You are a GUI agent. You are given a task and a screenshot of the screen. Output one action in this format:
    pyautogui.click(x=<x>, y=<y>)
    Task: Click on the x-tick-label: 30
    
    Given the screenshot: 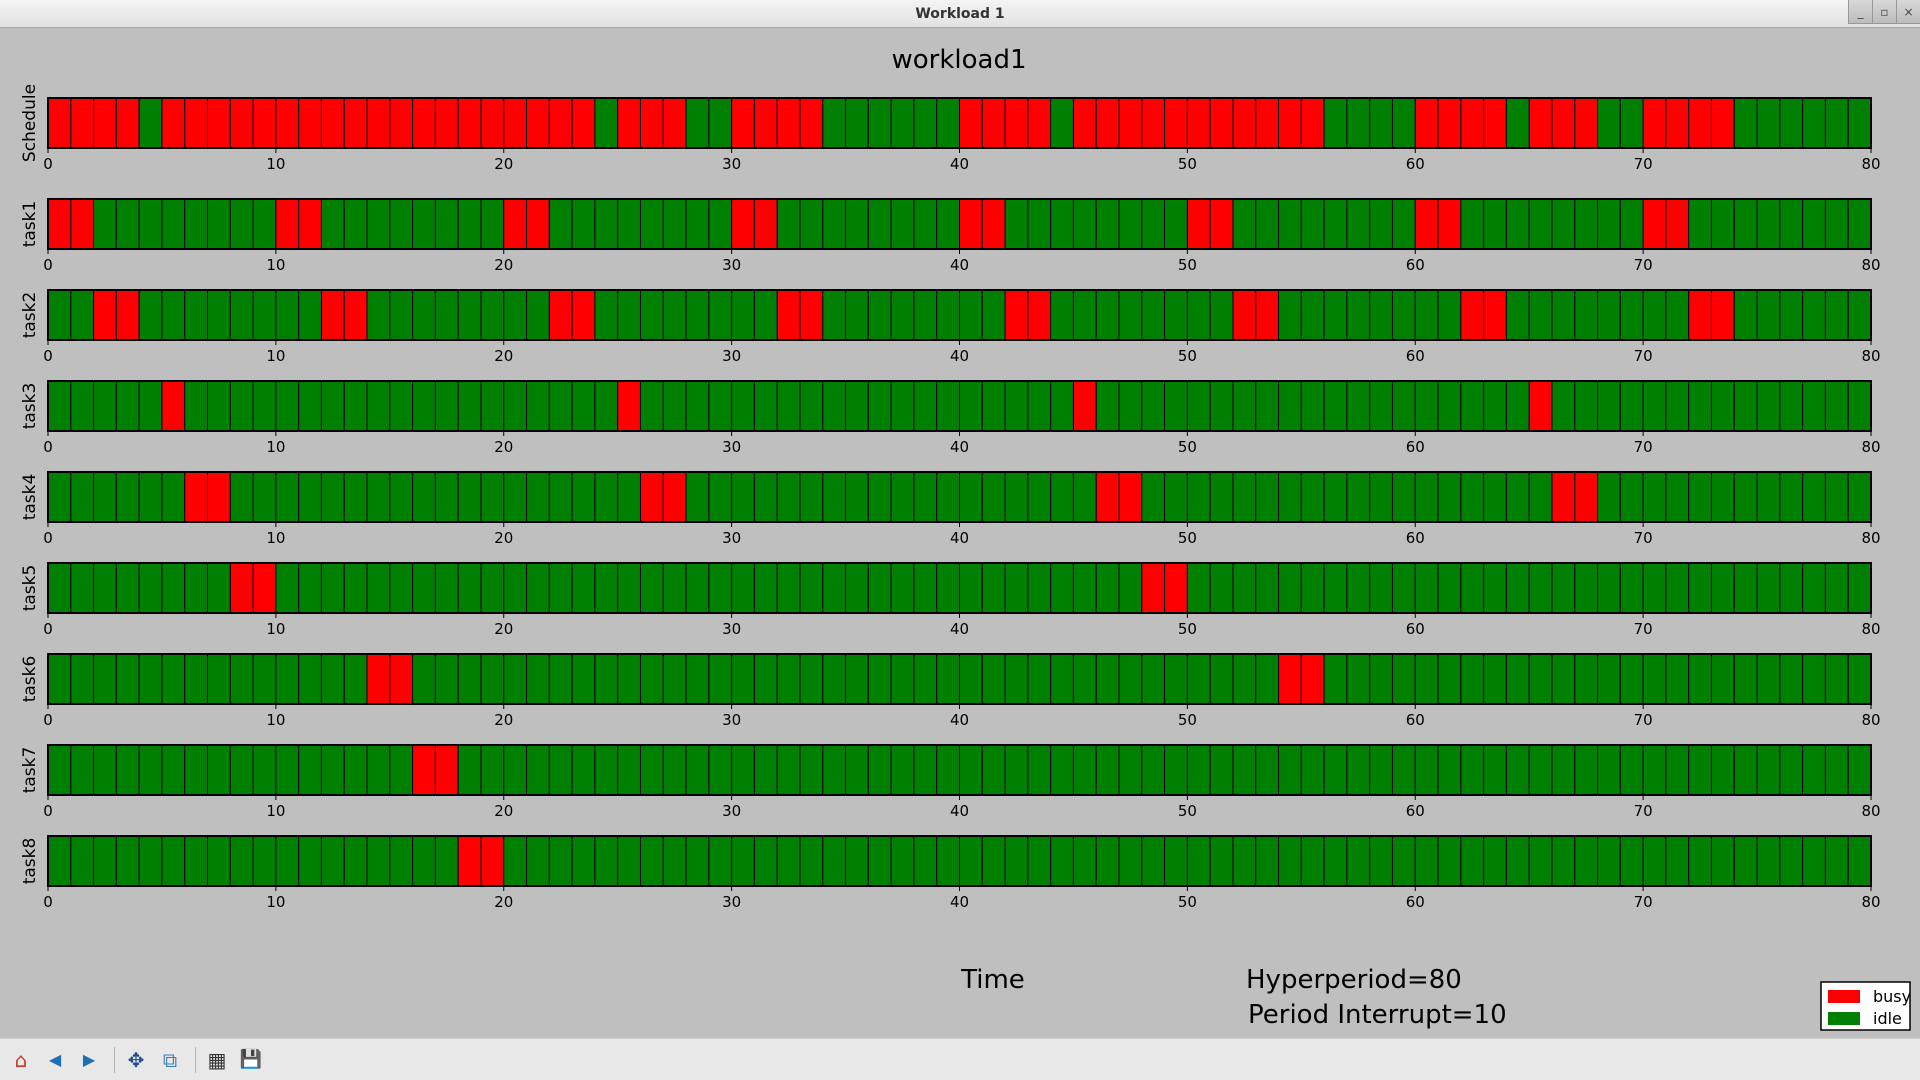 What is the action you would take?
    pyautogui.click(x=731, y=538)
    